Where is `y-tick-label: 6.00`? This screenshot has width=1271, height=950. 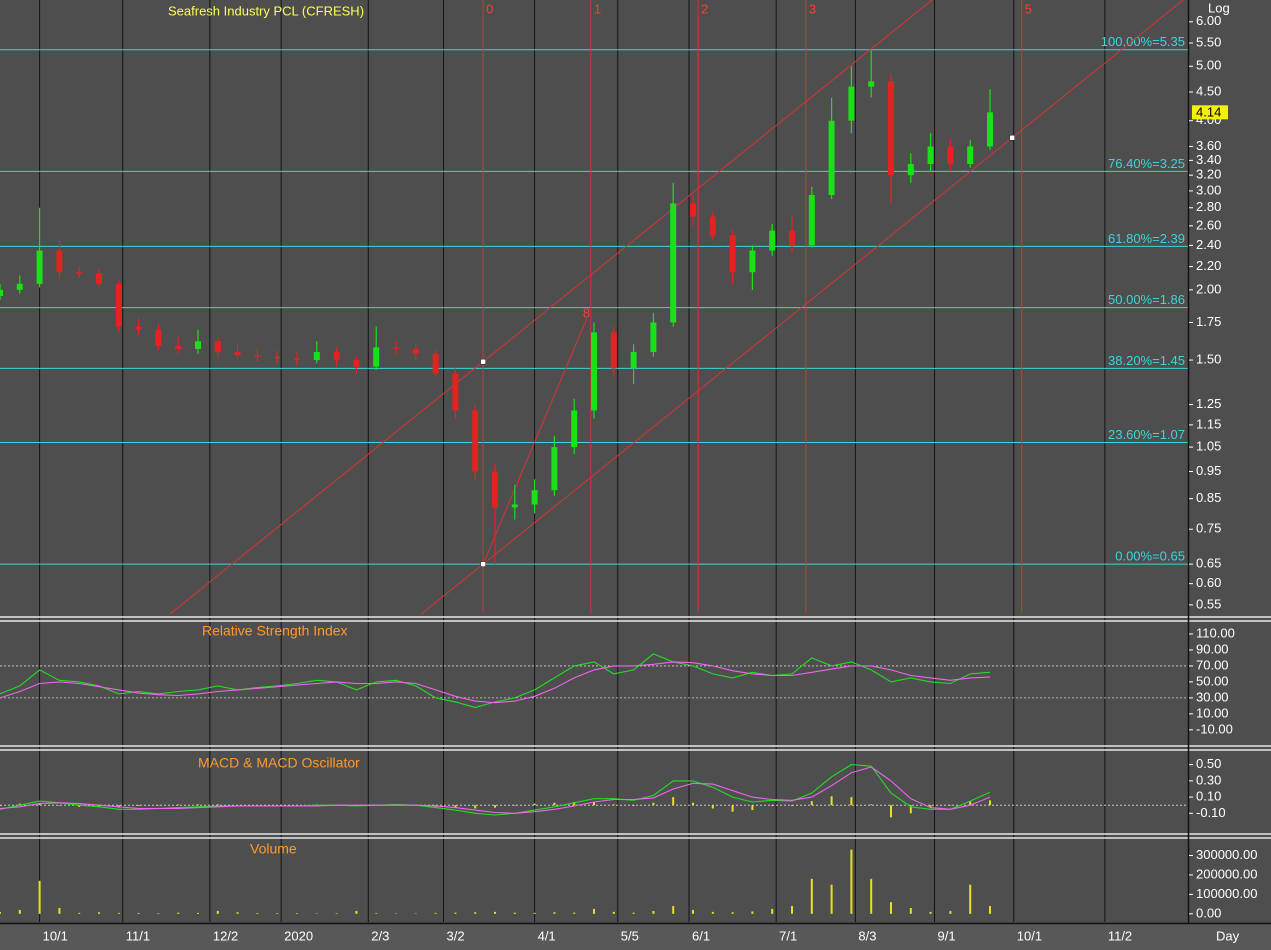
y-tick-label: 6.00 is located at coordinates (1208, 20).